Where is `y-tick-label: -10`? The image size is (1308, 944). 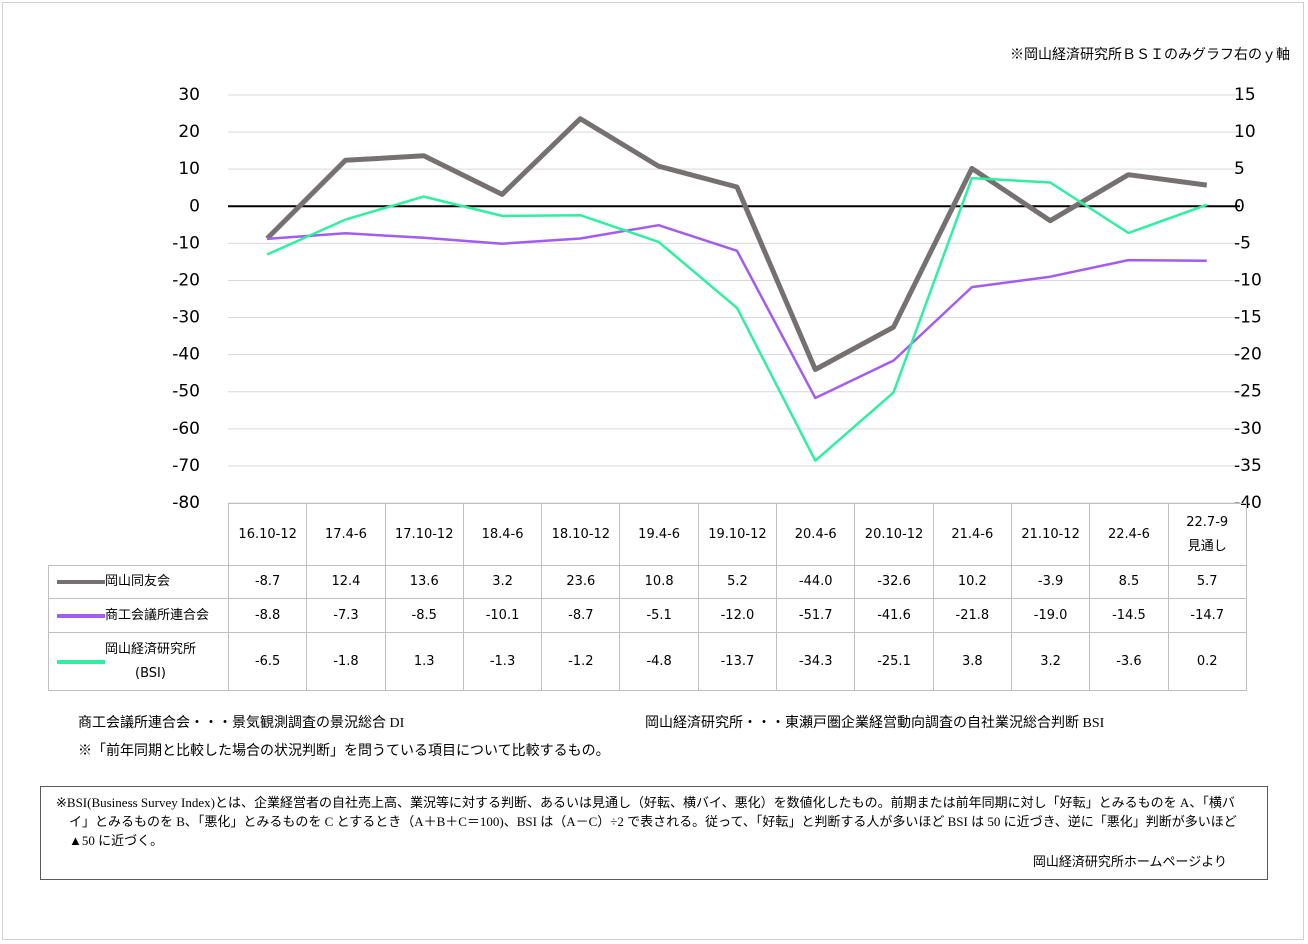 y-tick-label: -10 is located at coordinates (186, 243).